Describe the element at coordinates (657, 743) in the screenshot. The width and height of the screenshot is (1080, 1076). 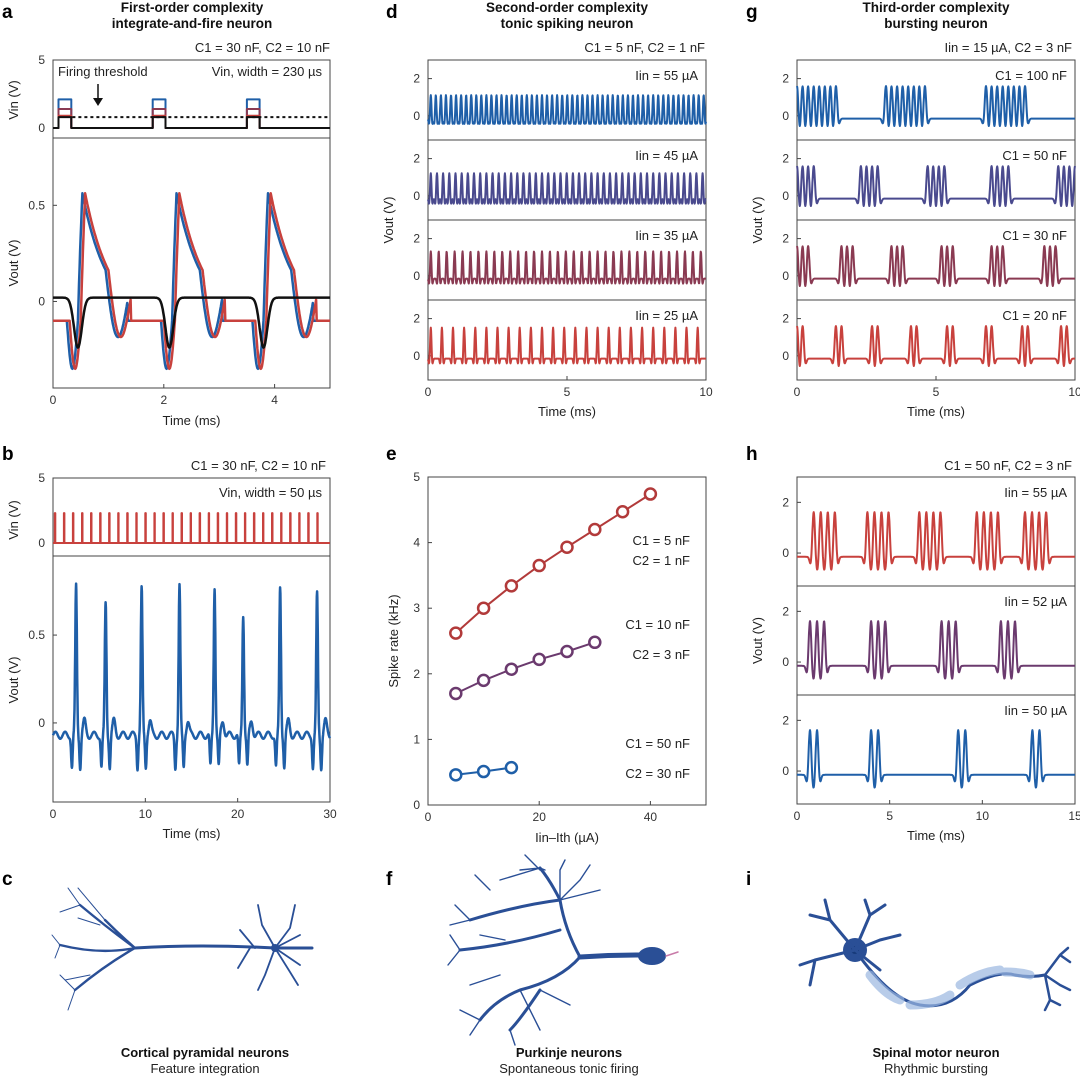
I see `panel-e-legend-2-c1: C1 = 50 nF` at that location.